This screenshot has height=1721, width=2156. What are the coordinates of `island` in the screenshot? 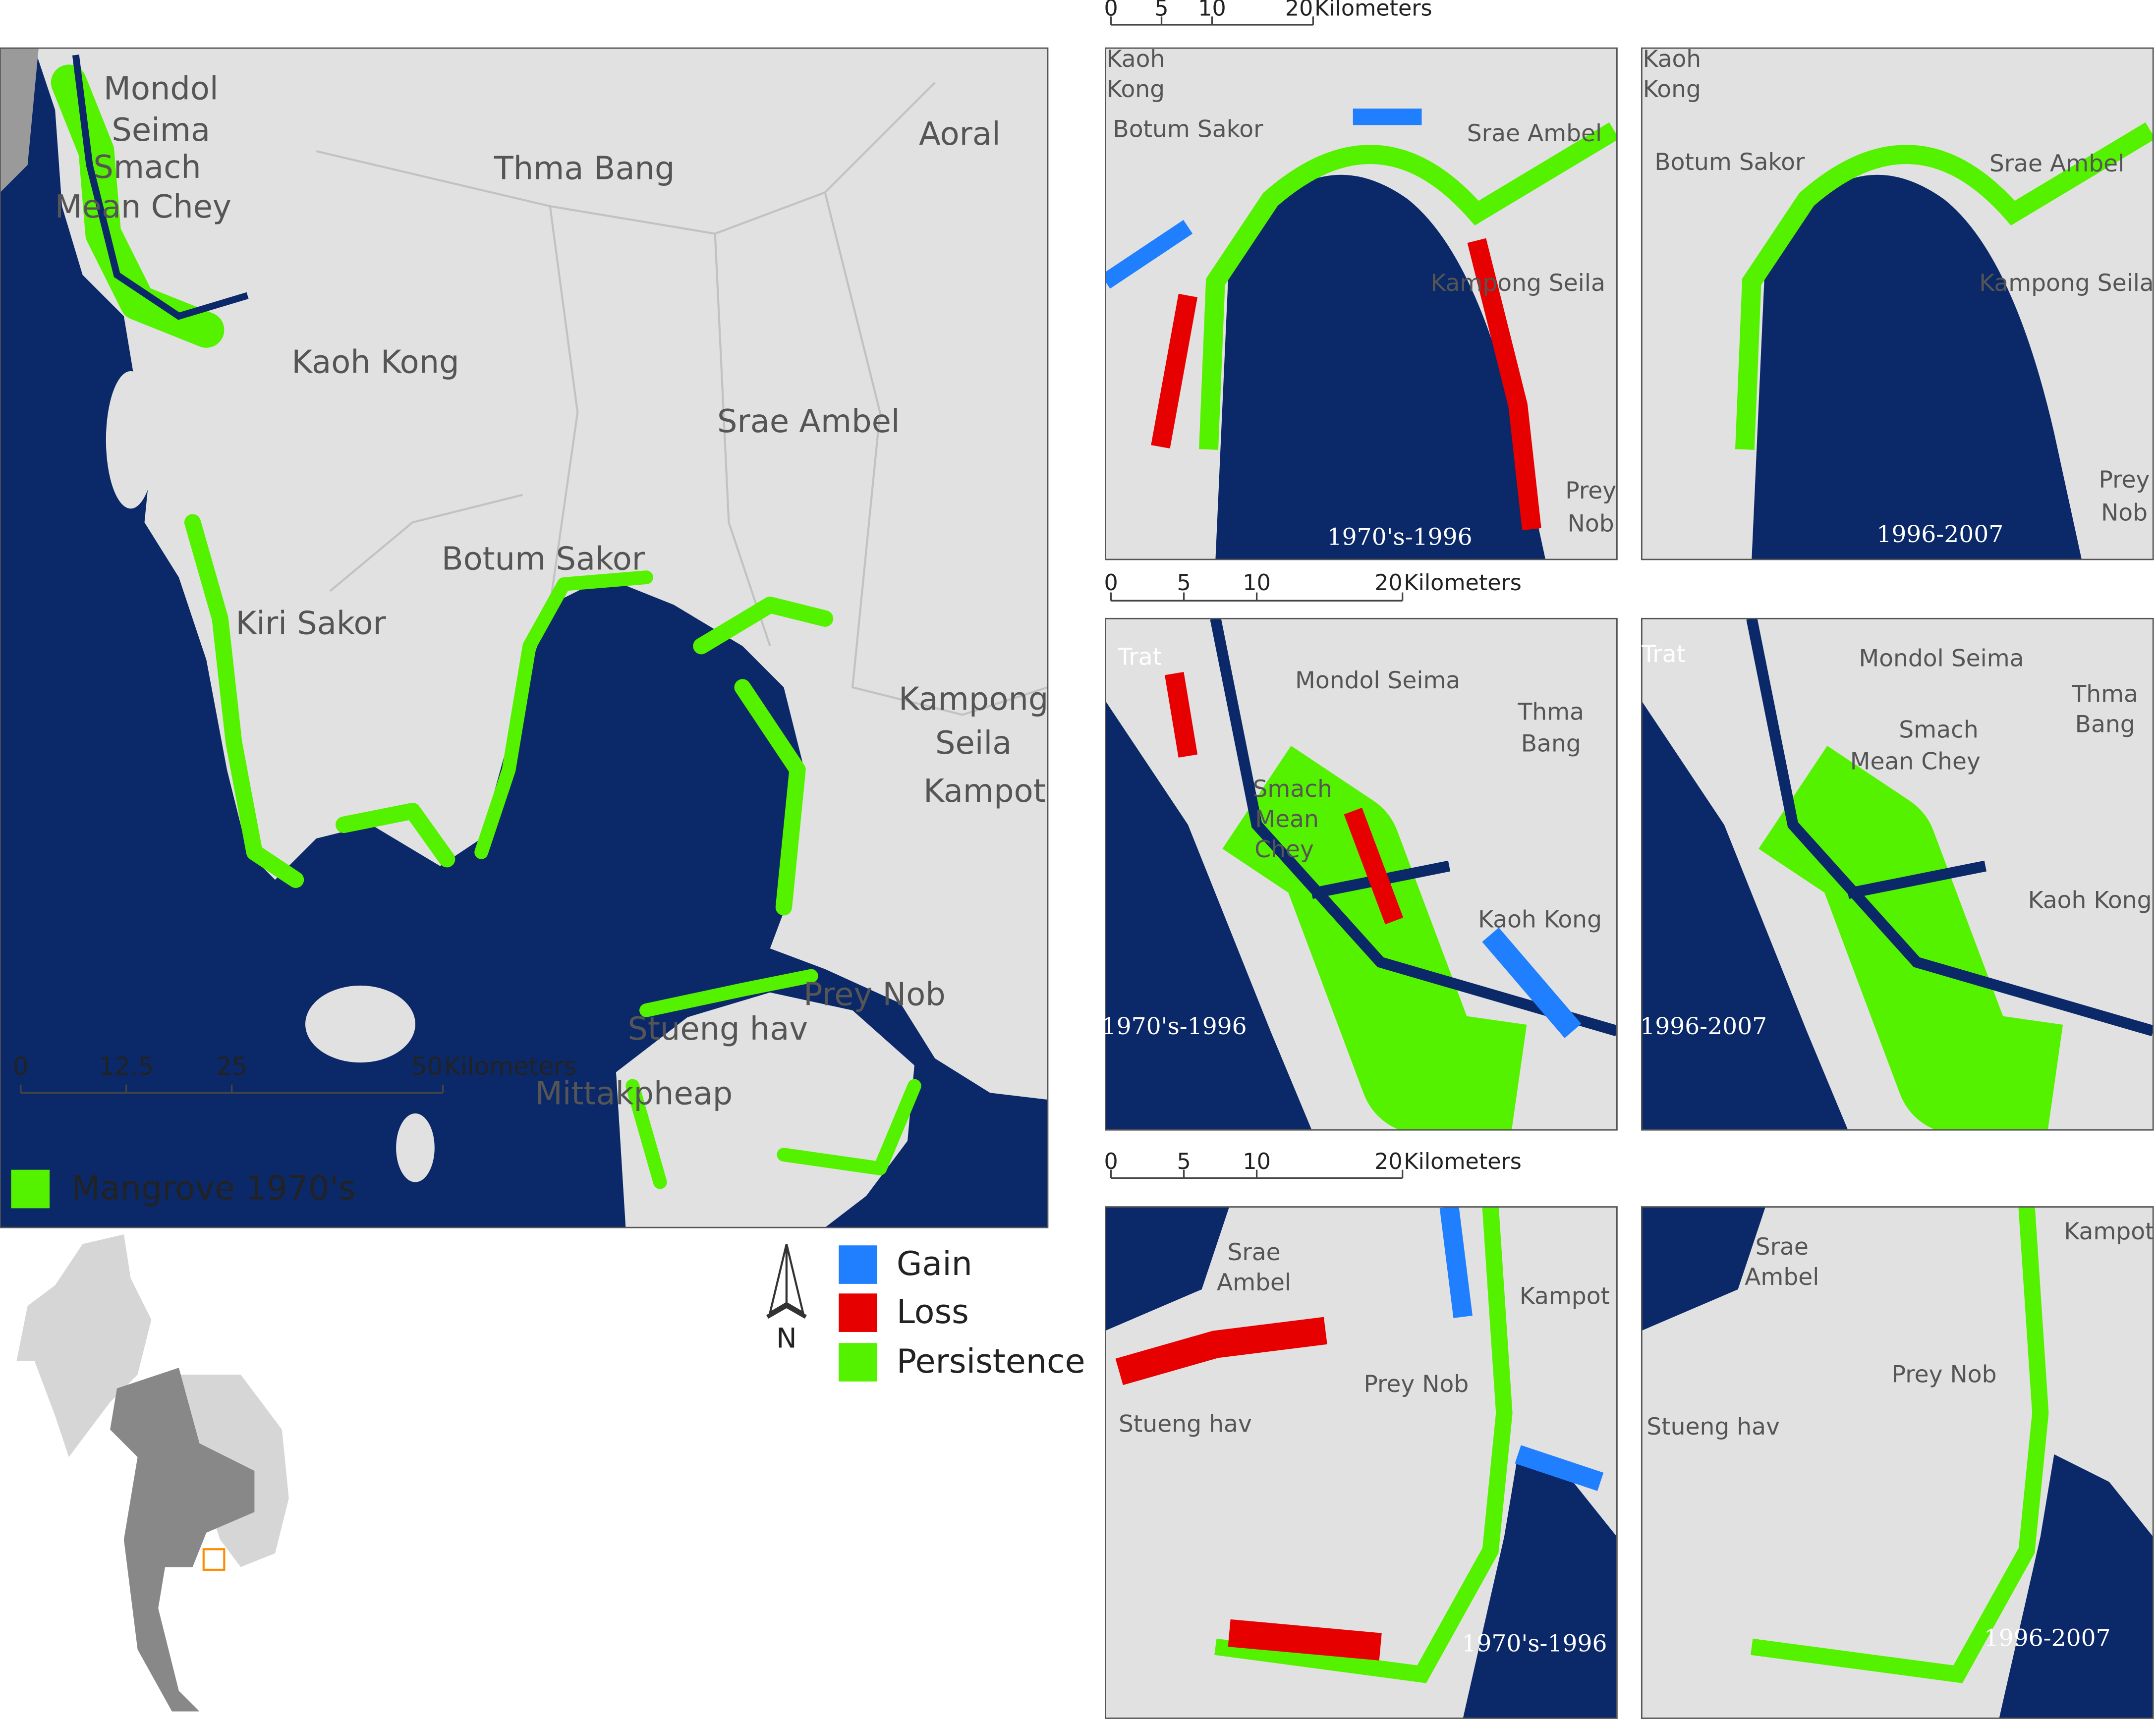 It's located at (360, 1024).